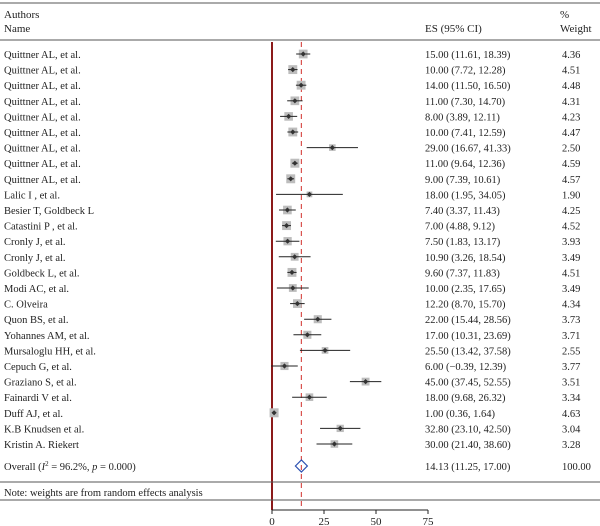 Image resolution: width=600 pixels, height=526 pixels. What do you see at coordinates (571, 305) in the screenshot?
I see `weight-value: 4.34` at bounding box center [571, 305].